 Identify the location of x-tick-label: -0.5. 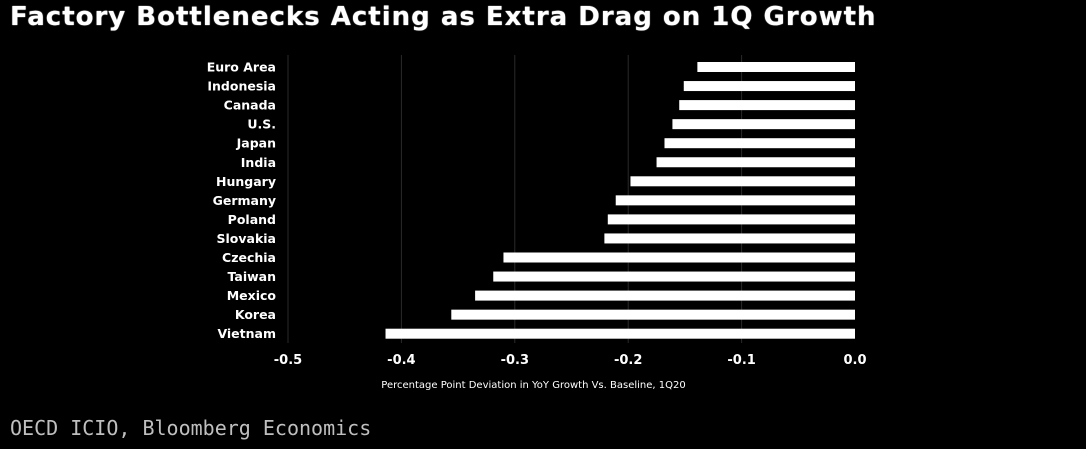
(288, 360).